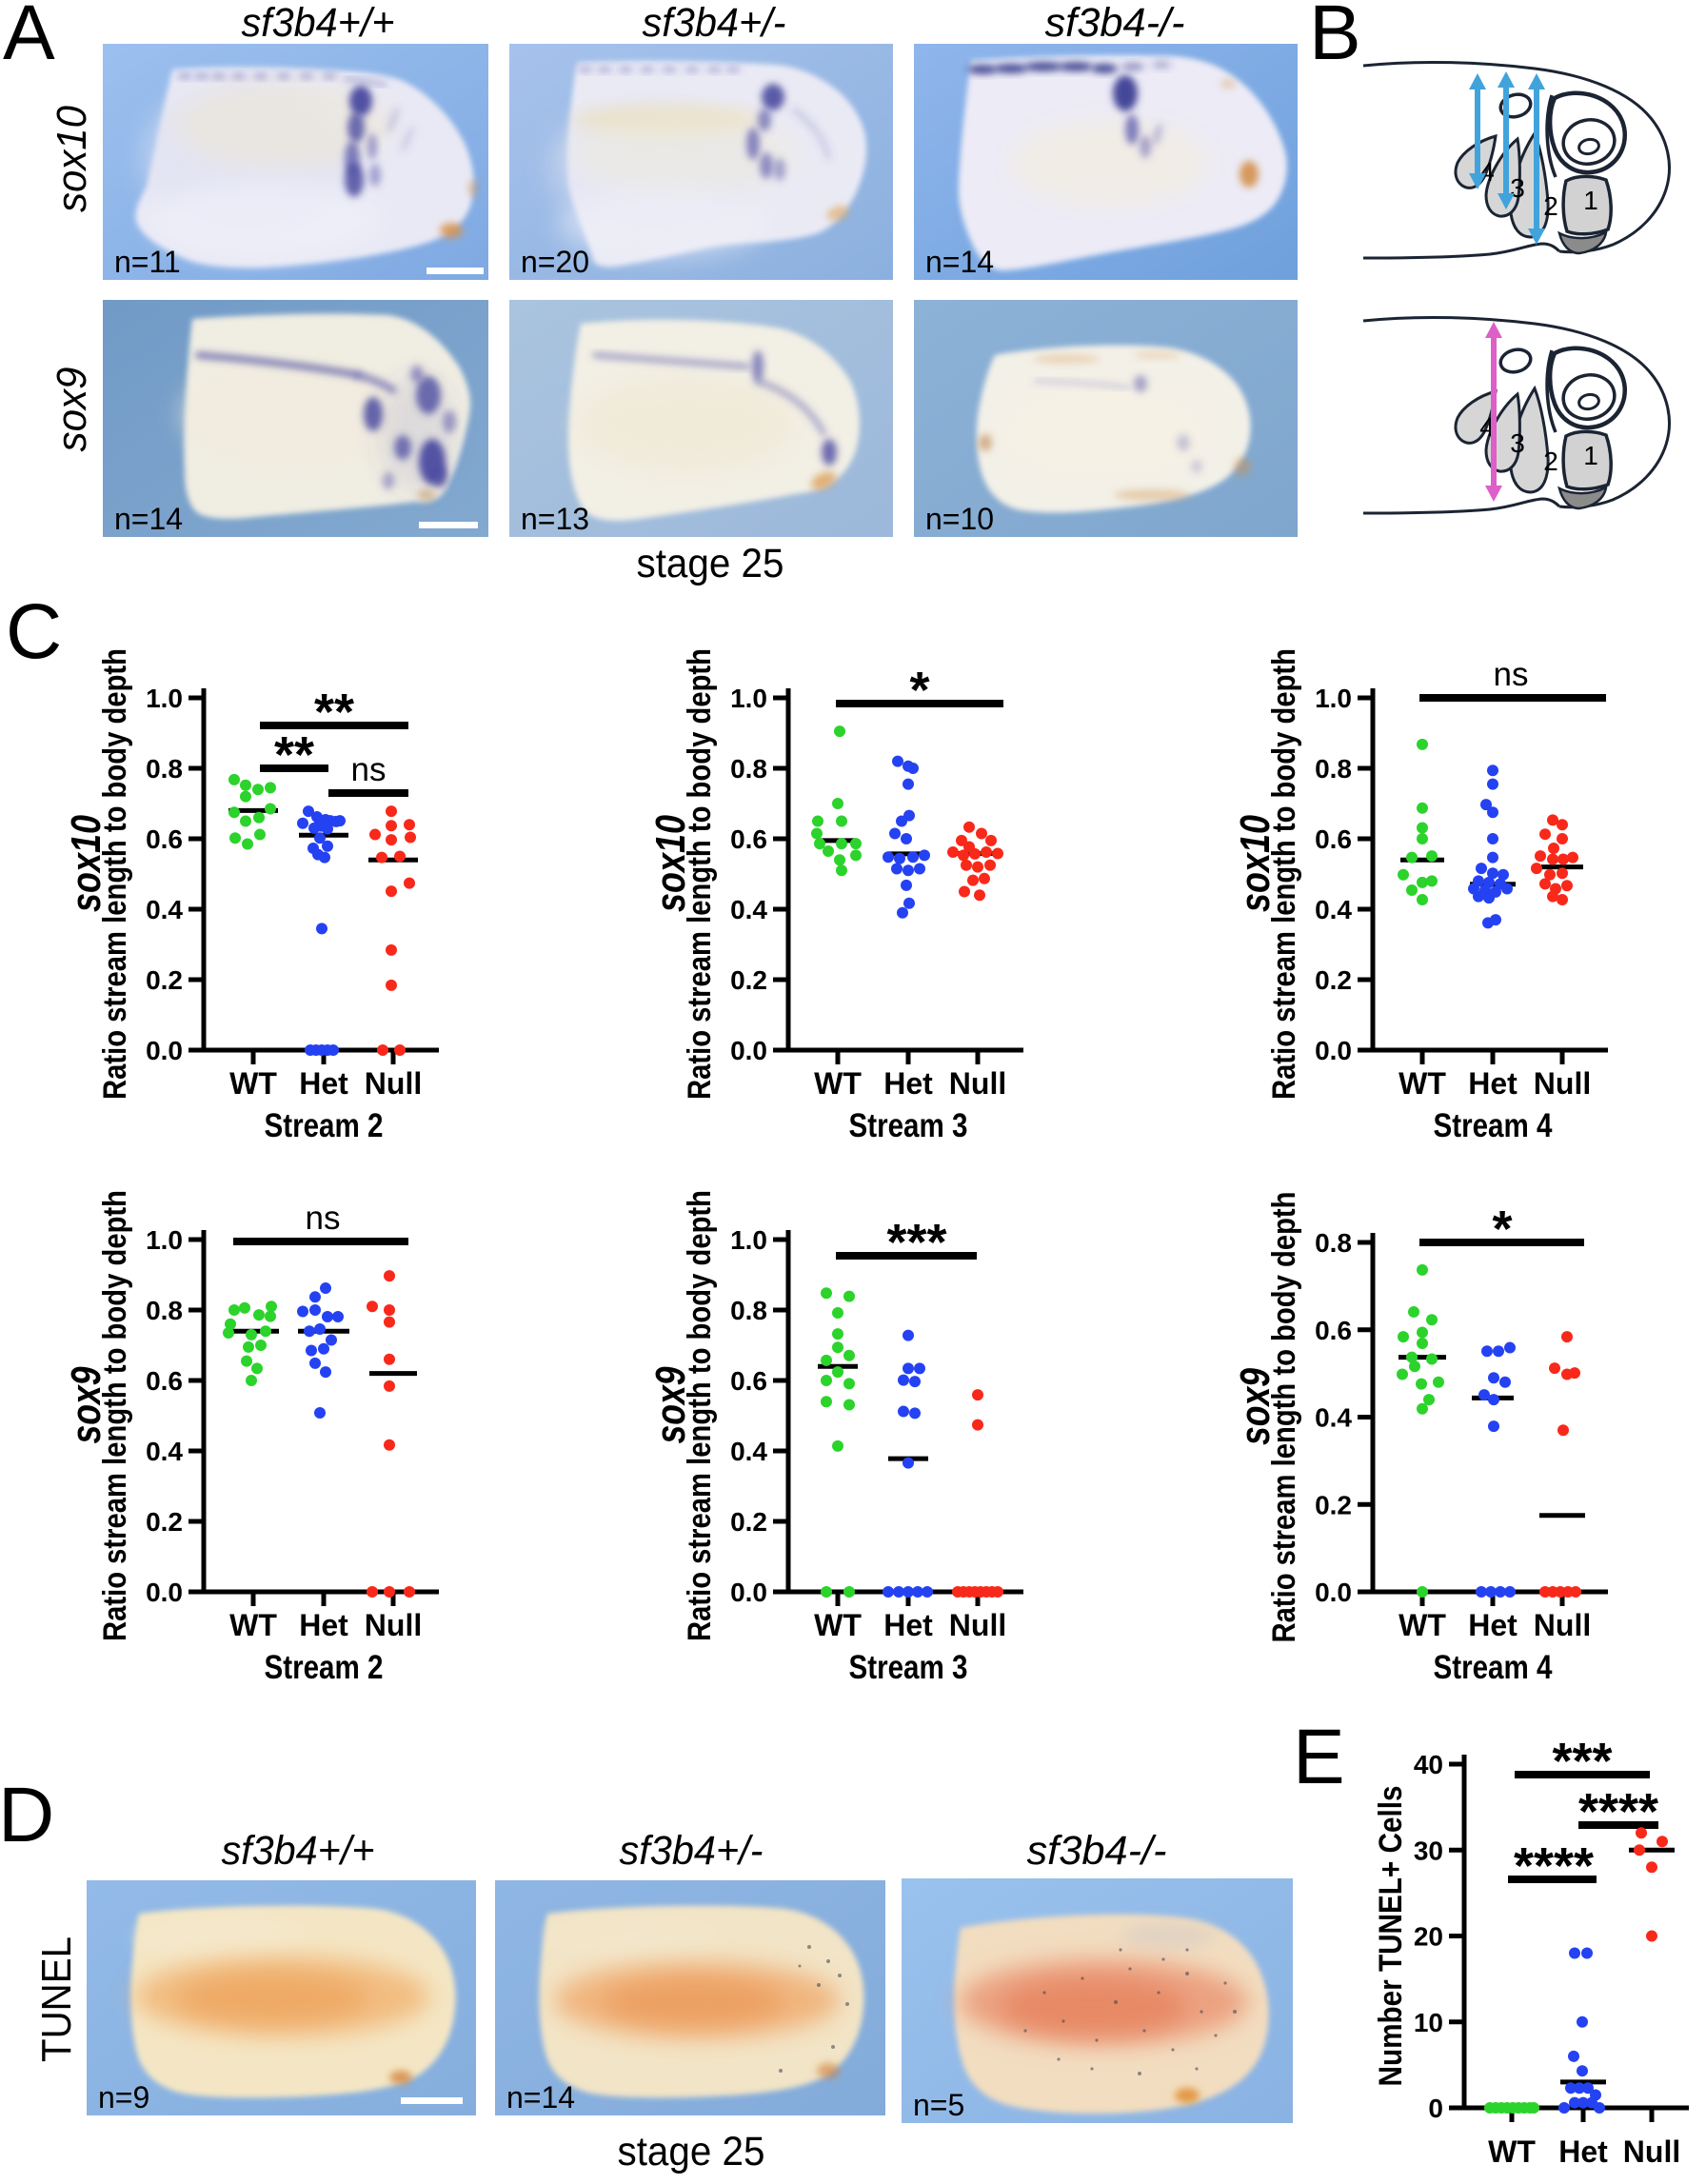 This screenshot has height=2184, width=1706. I want to click on svg-text: 20, so click(1429, 1937).